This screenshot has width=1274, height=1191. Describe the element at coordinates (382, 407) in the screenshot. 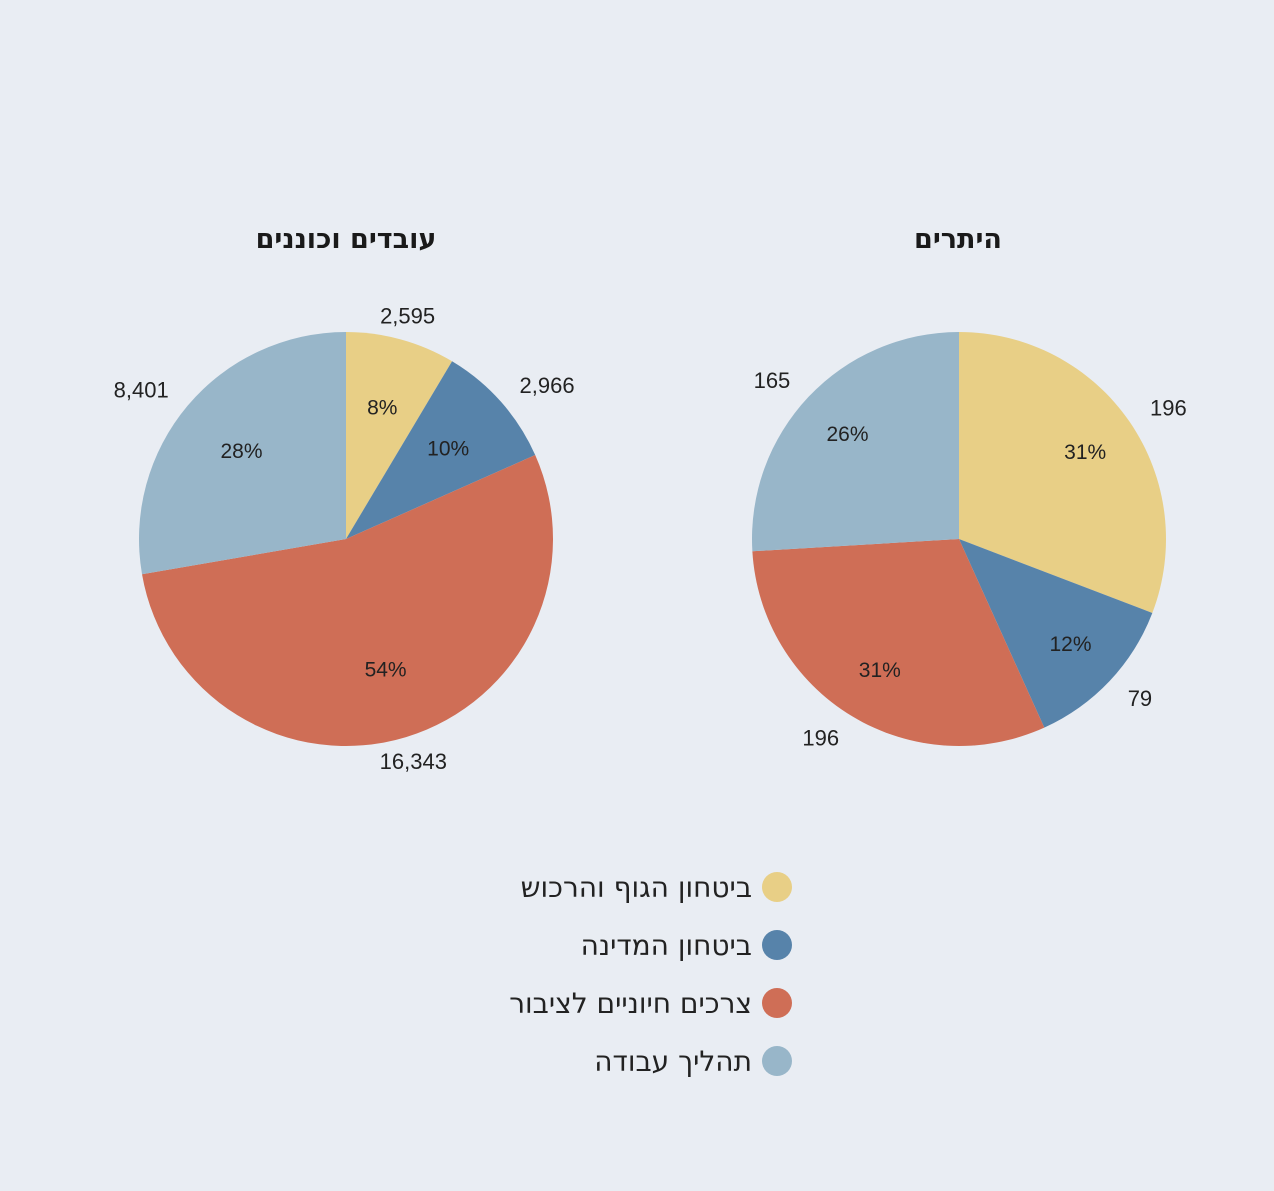

I see `percent-label: 8%` at that location.